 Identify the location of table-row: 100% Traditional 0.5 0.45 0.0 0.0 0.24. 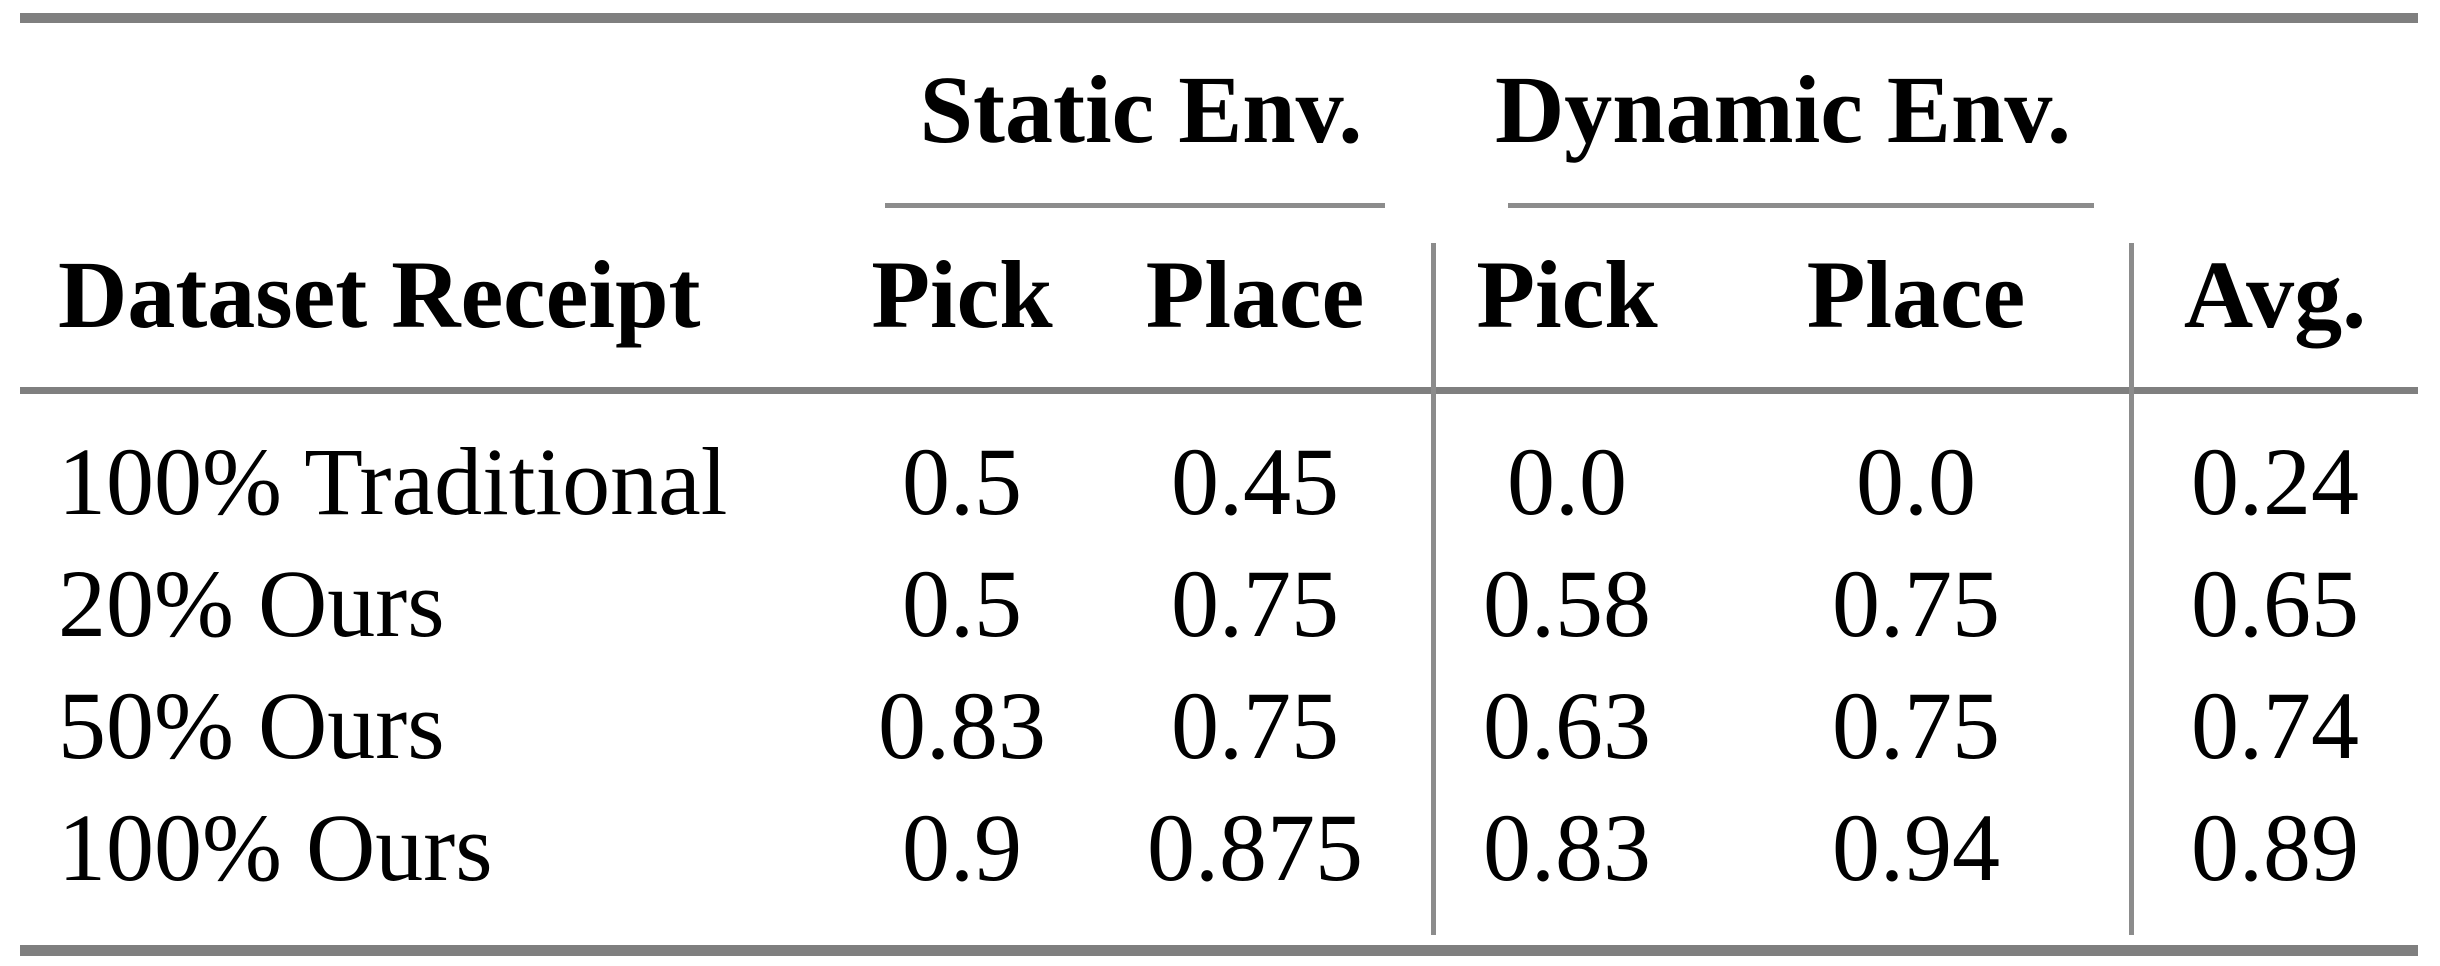
(1219, 482).